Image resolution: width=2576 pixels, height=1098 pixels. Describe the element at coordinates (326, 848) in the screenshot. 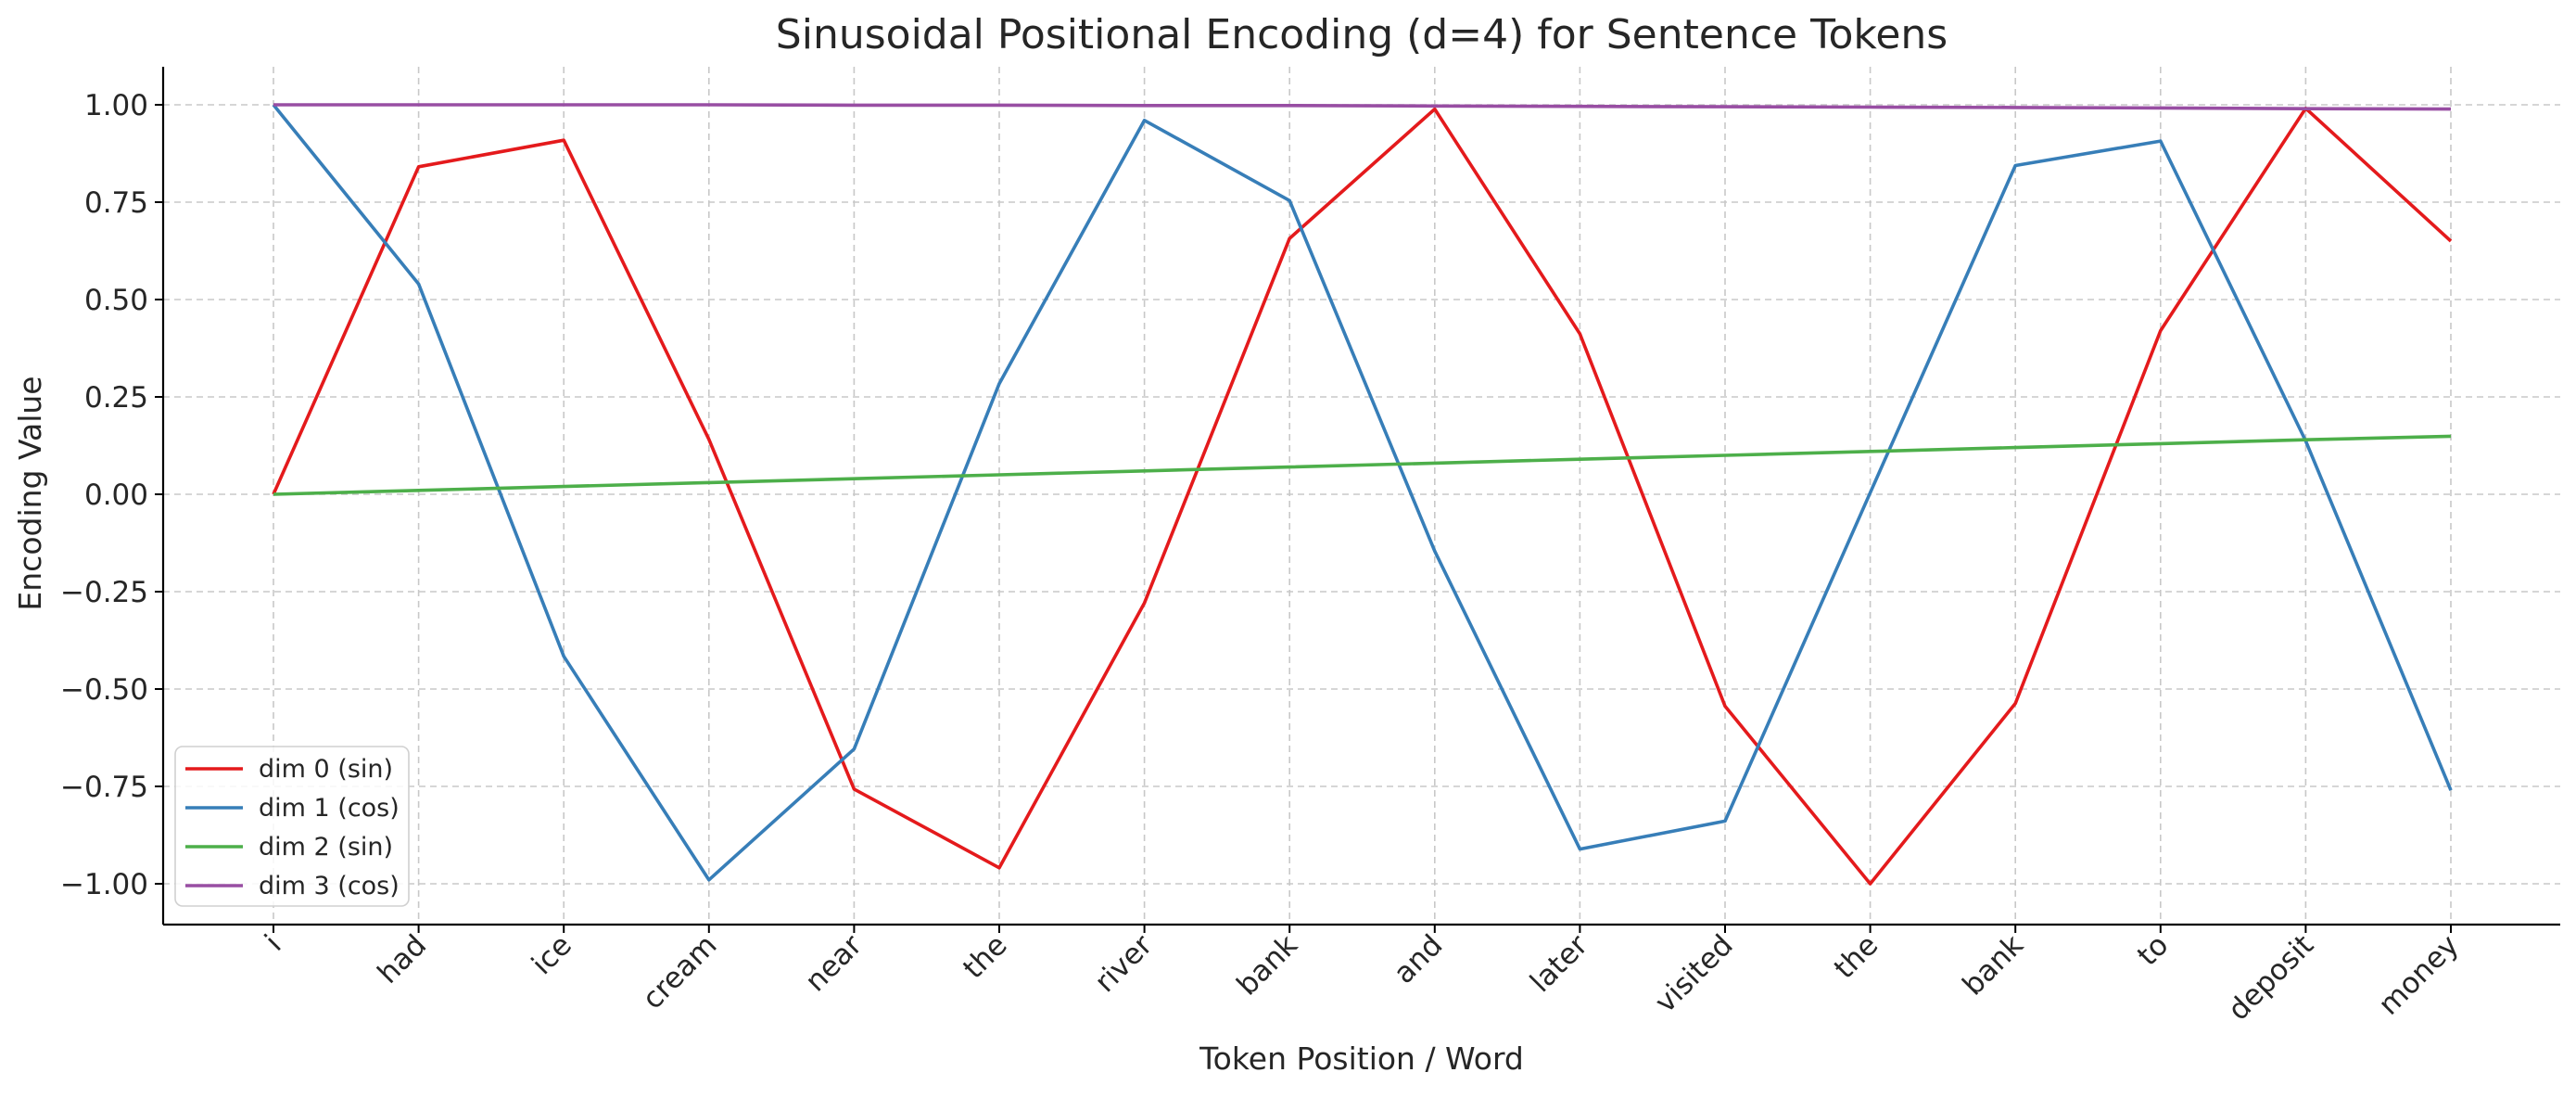

I see `legend-label: dim 2 (sin)` at that location.